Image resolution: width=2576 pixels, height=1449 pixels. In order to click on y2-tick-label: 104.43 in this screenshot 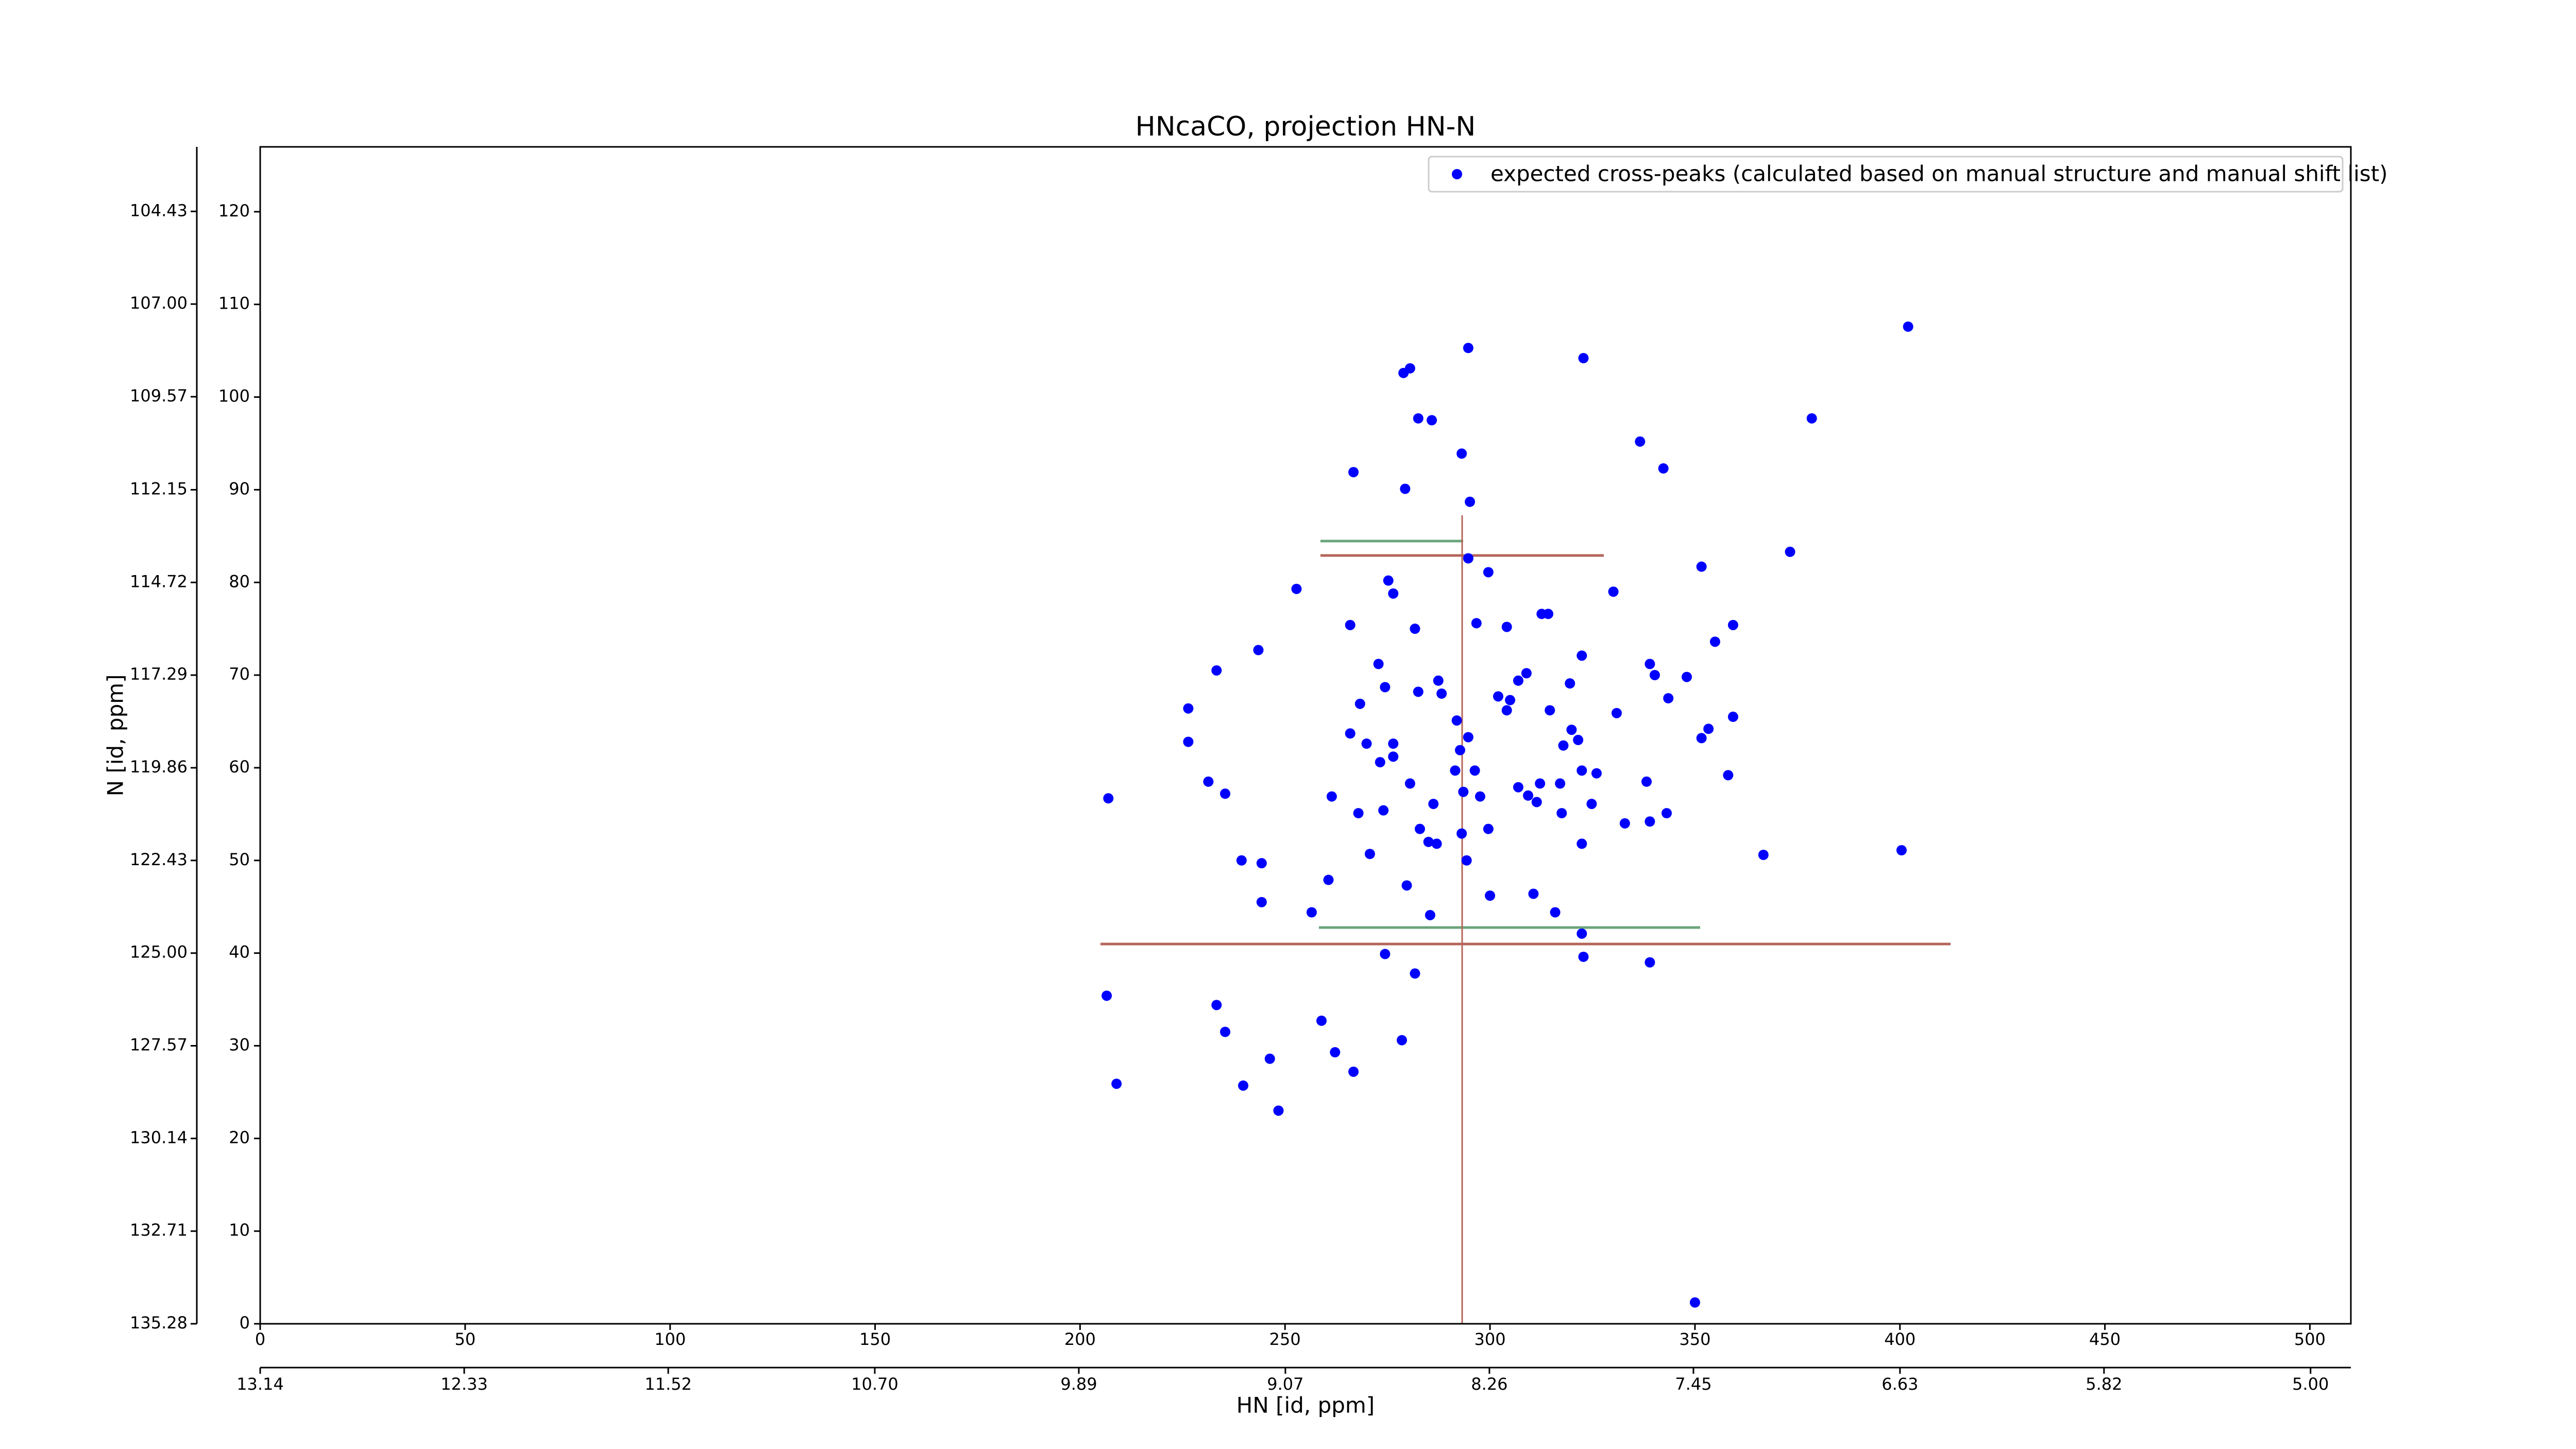, I will do `click(159, 210)`.